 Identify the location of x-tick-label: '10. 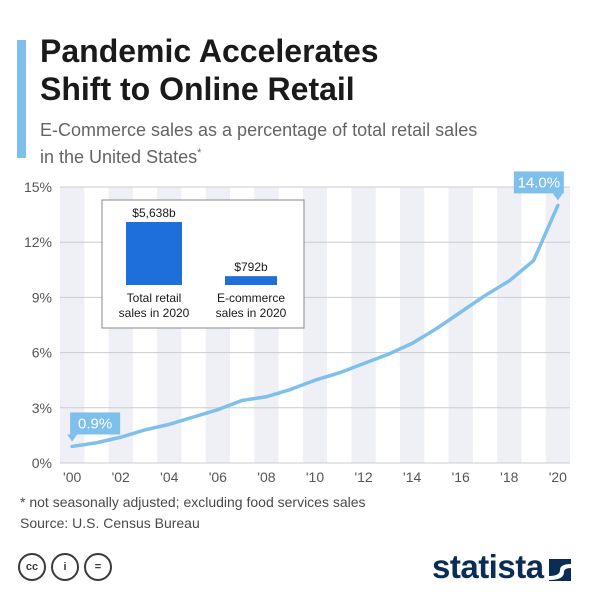
(315, 477).